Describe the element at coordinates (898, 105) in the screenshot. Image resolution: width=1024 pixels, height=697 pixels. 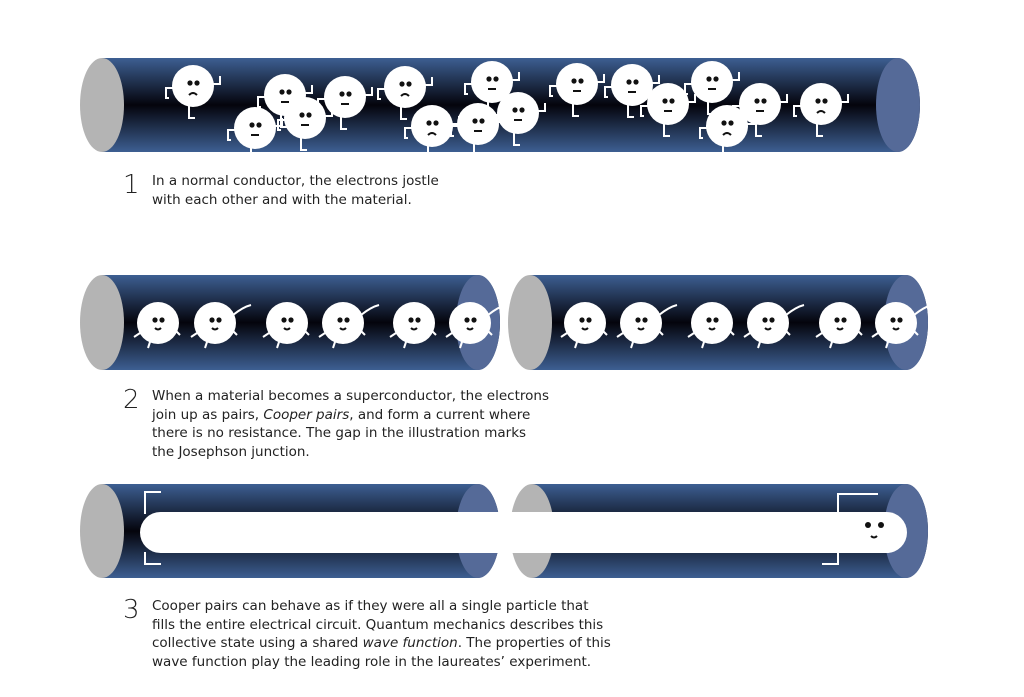
I see `tube-end-cap` at that location.